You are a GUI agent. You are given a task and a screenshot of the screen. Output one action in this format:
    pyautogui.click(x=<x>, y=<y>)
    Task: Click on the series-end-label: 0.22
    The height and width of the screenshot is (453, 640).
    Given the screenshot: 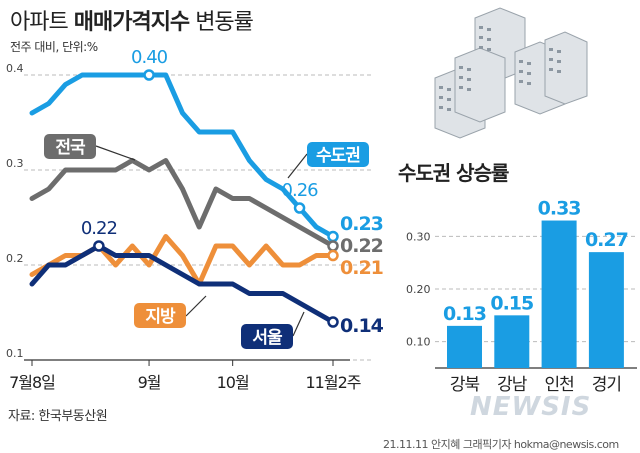 What is the action you would take?
    pyautogui.click(x=361, y=246)
    